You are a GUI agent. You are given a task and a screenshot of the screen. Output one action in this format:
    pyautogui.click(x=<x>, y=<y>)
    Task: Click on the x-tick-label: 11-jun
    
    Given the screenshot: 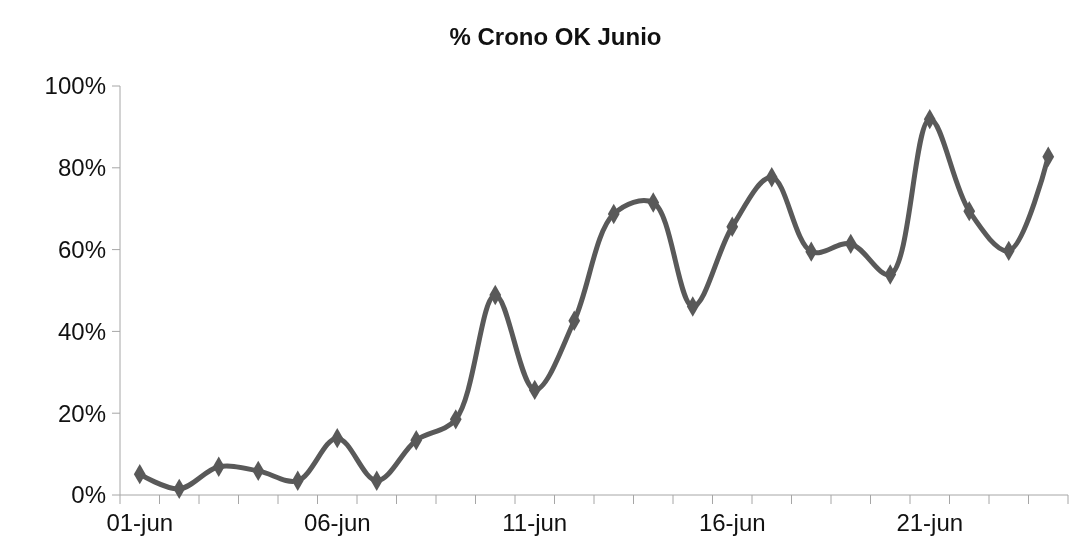 What is the action you would take?
    pyautogui.click(x=535, y=522)
    